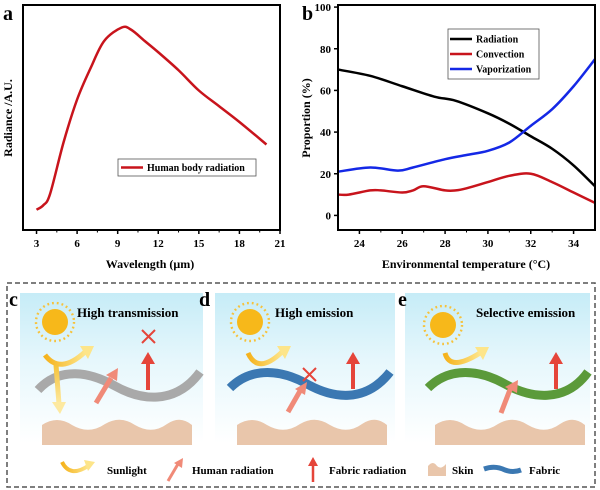 The width and height of the screenshot is (600, 490). What do you see at coordinates (326, 133) in the screenshot?
I see `y-tick-label: 40` at bounding box center [326, 133].